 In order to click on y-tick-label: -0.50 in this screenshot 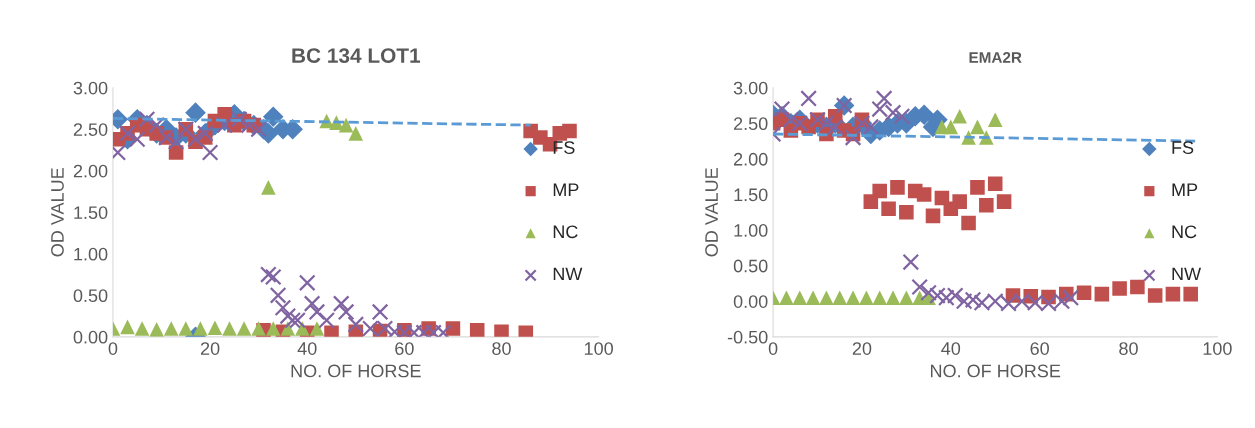, I will do `click(747, 337)`.